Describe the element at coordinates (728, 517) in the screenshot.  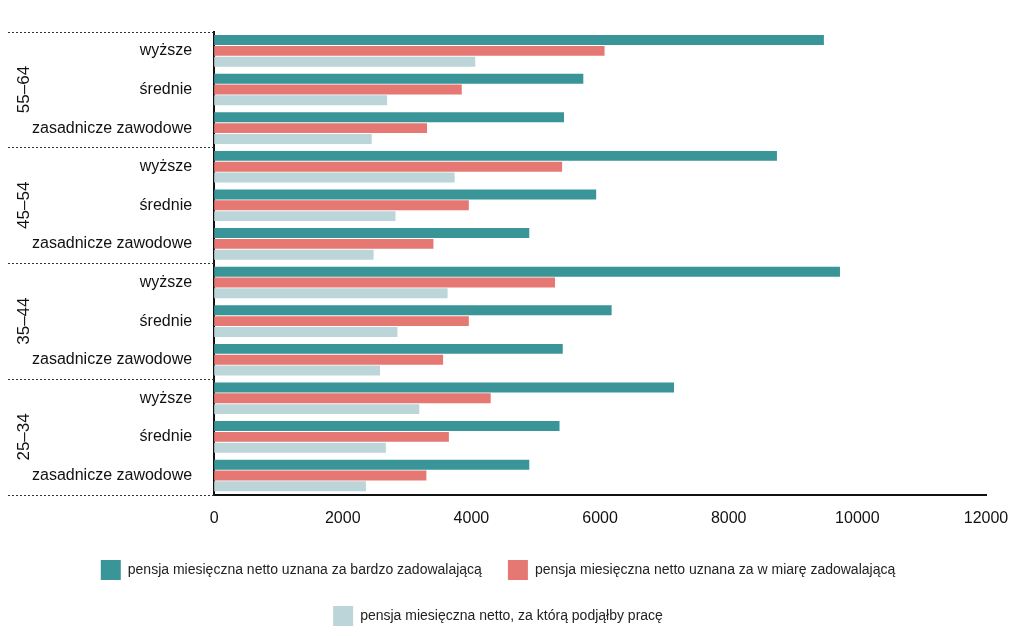
I see `x-tick-label: 8000` at that location.